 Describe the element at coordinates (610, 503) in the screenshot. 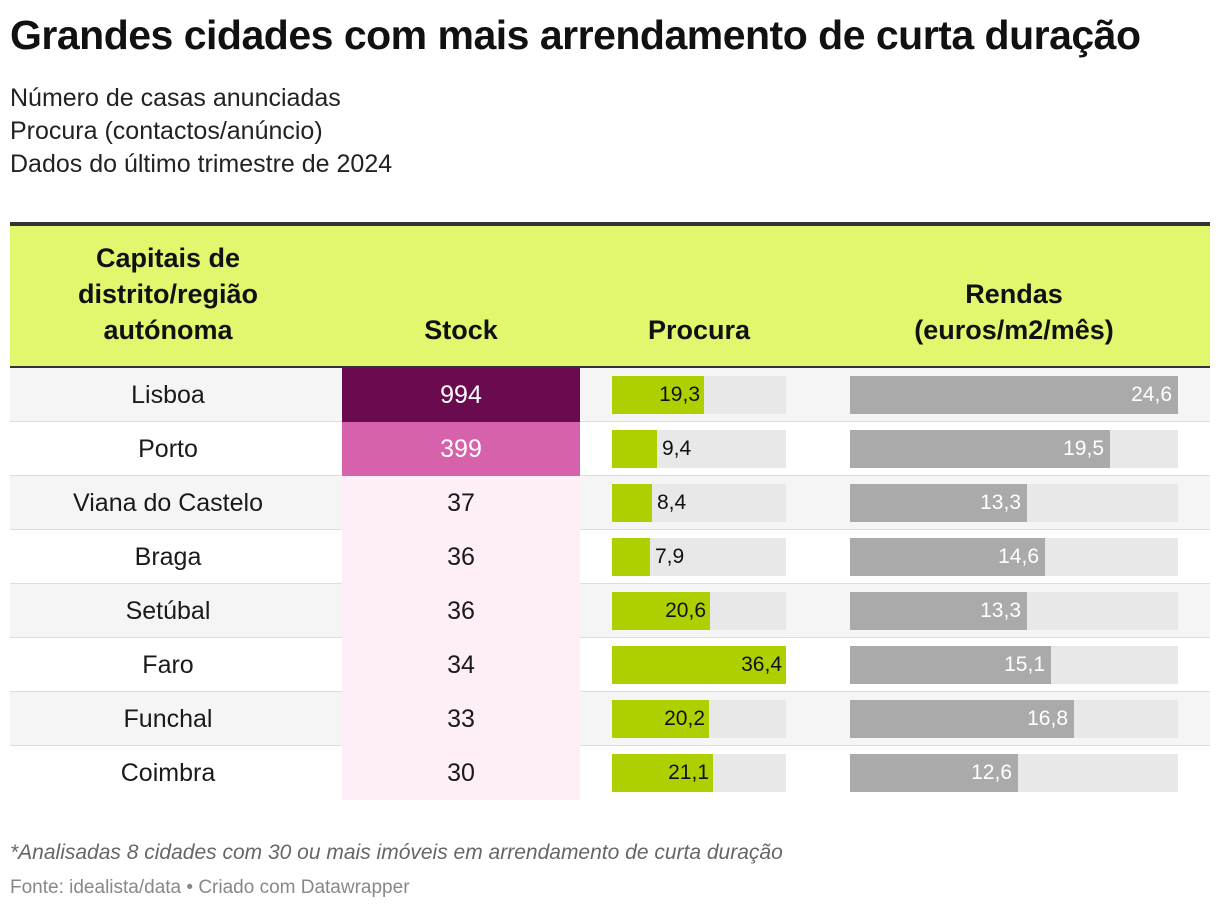

I see `table-row: Viana do Castelo 37 8,4 13,3` at that location.